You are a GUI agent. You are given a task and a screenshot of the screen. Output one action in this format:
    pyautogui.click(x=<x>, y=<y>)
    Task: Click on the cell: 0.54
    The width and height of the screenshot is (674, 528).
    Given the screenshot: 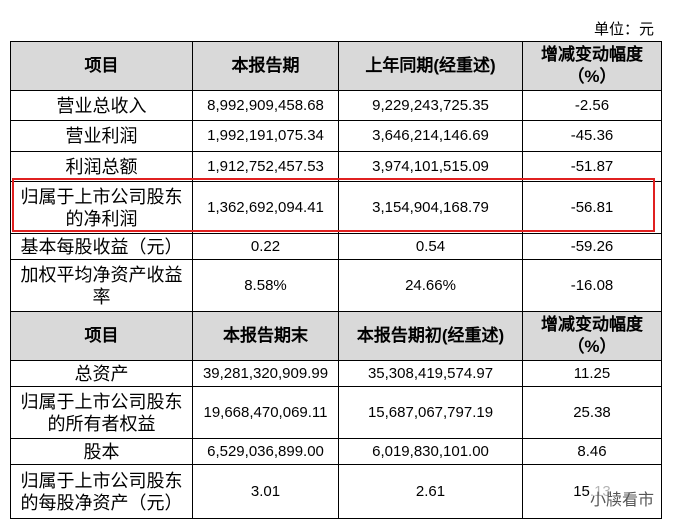 What is the action you would take?
    pyautogui.click(x=430, y=246)
    